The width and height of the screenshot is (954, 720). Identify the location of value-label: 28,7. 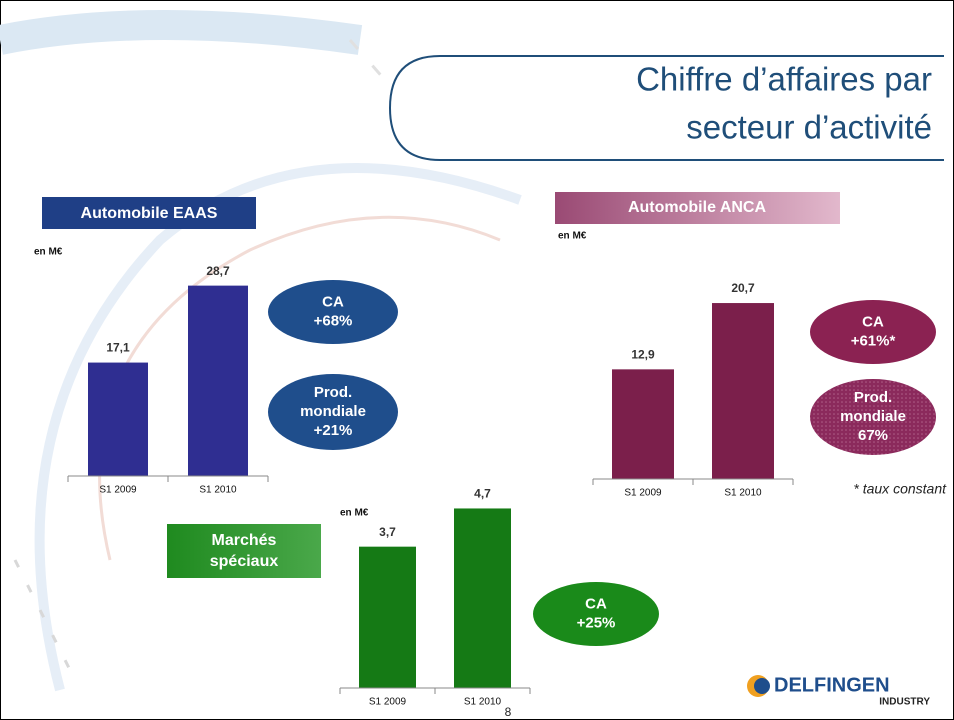
(218, 271).